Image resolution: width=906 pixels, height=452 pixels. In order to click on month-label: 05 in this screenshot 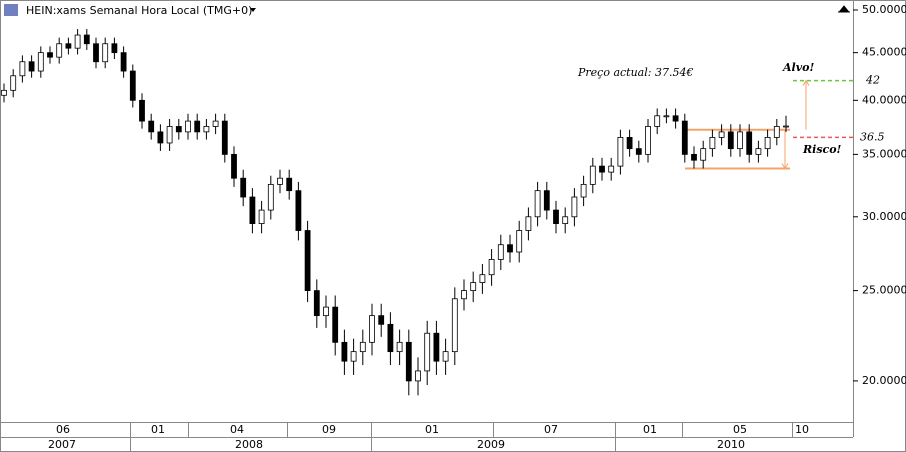, I will do `click(740, 429)`.